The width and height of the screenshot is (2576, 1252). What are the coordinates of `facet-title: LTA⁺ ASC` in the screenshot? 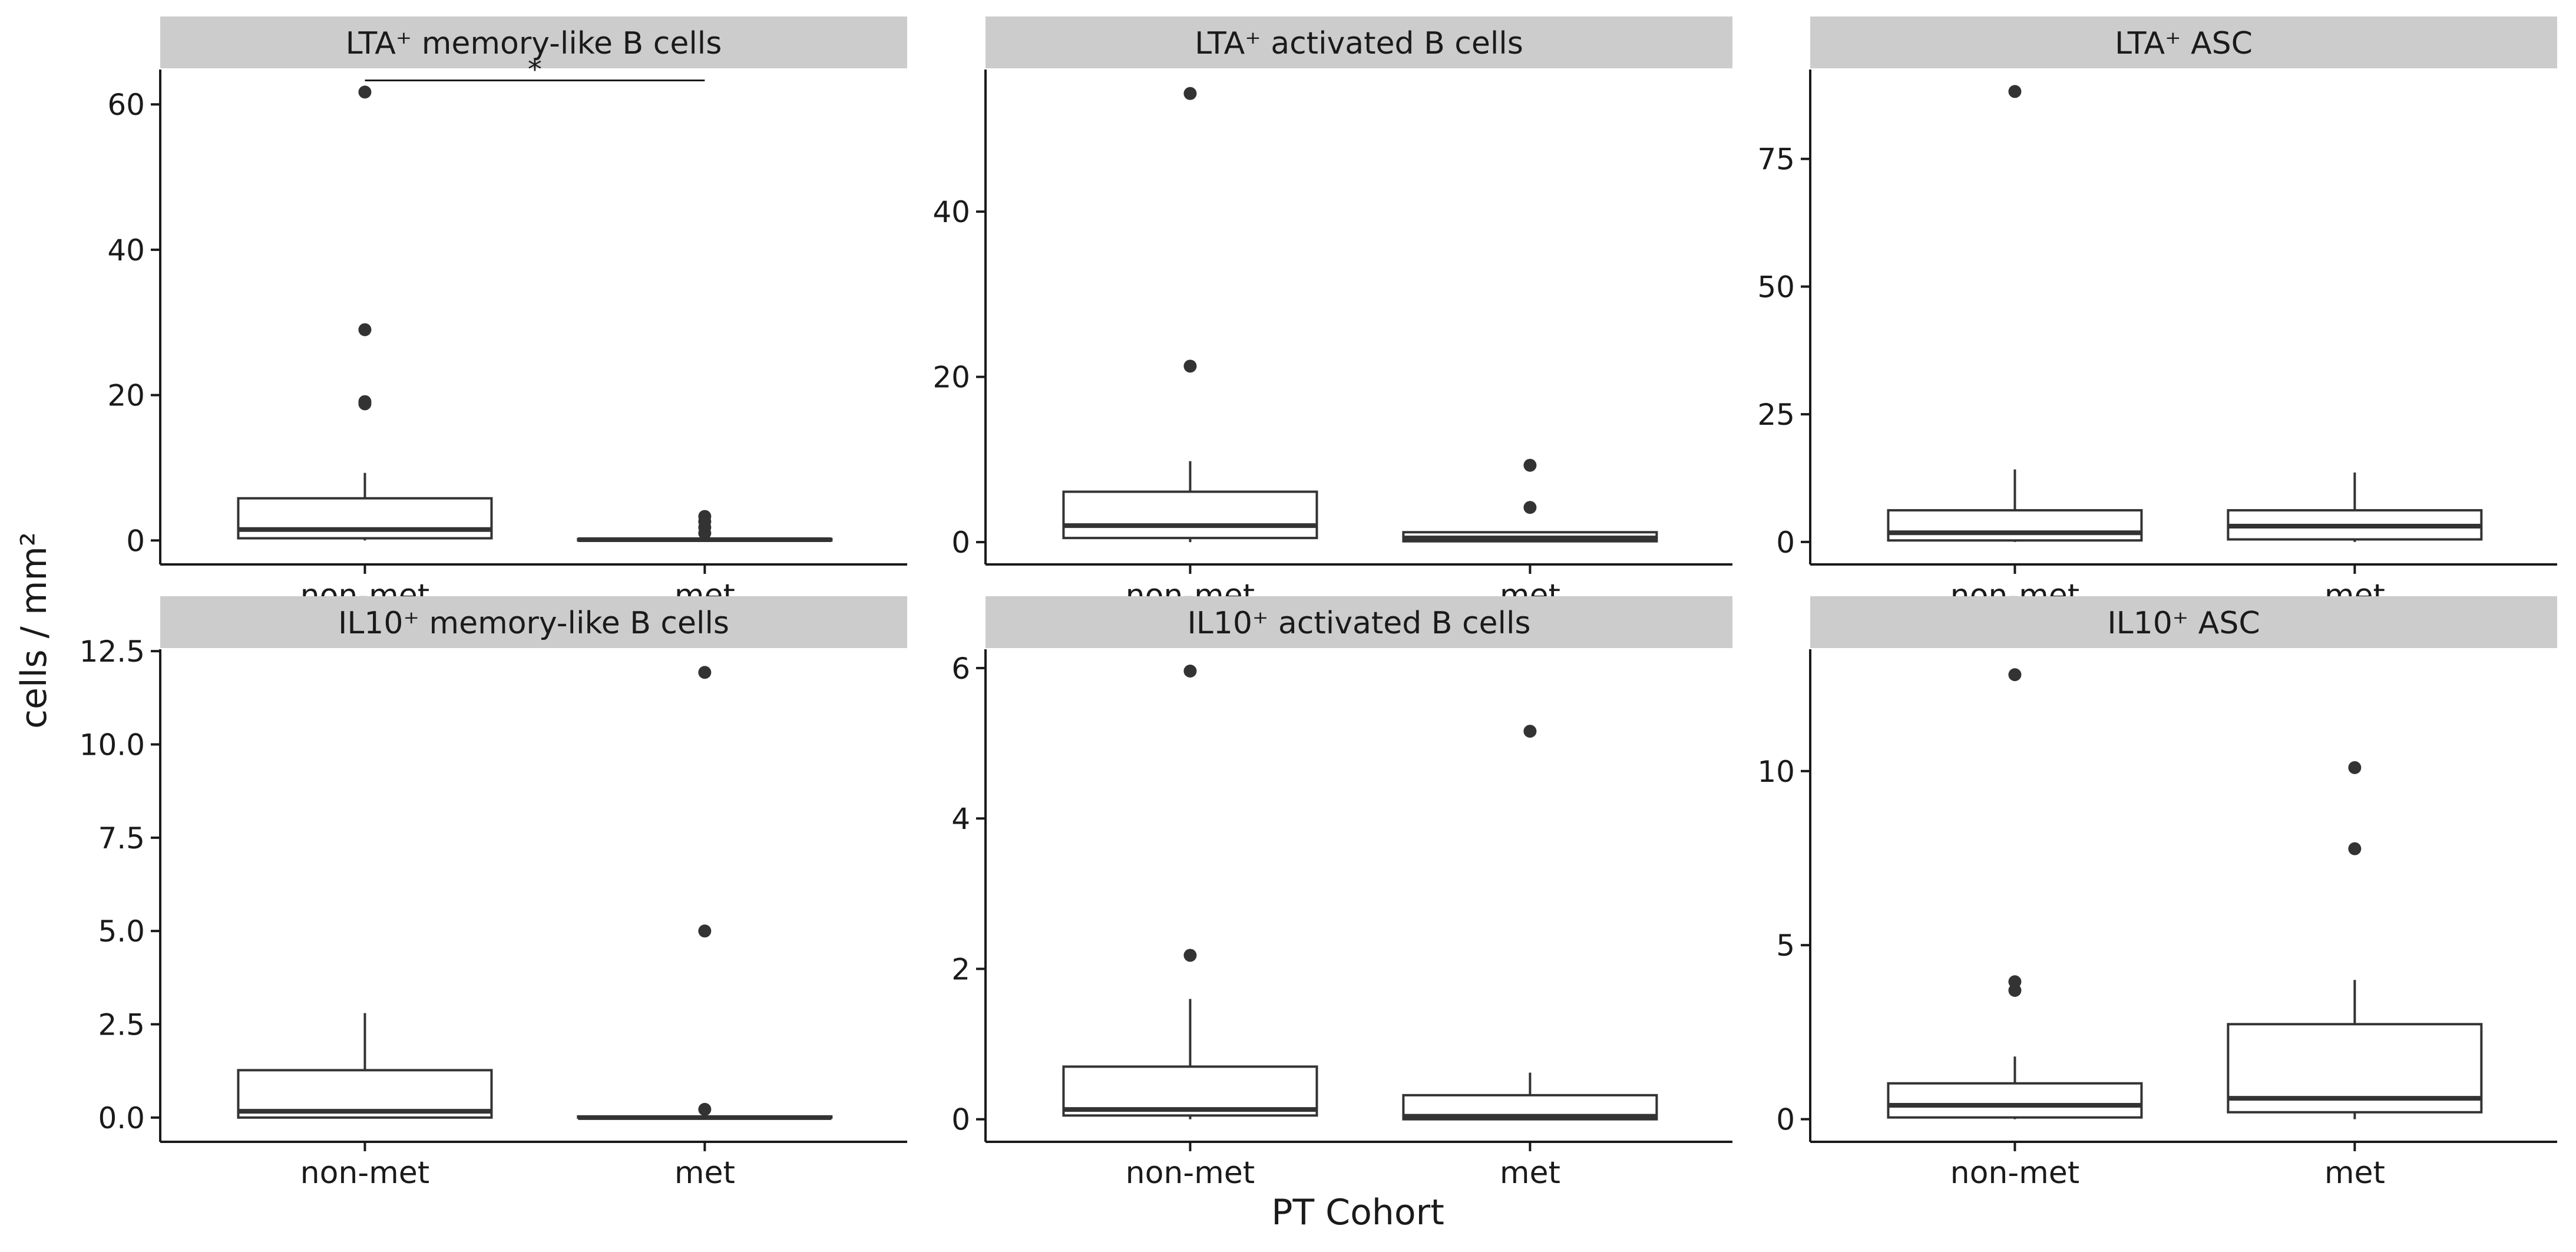 It's located at (2184, 43).